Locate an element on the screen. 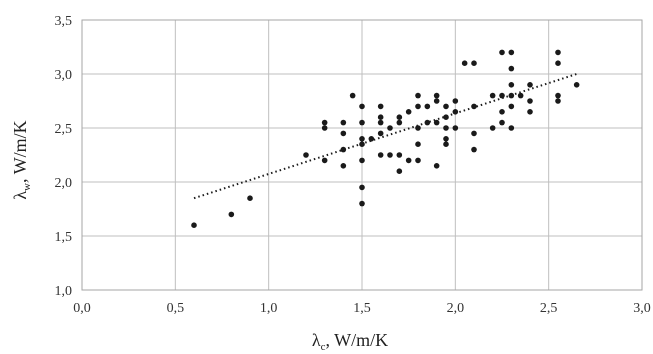 The width and height of the screenshot is (653, 354). x-tick-label: 2,0 is located at coordinates (456, 308).